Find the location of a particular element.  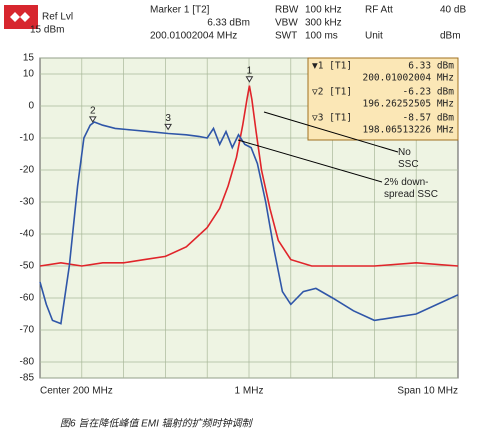

unit-value: dBm is located at coordinates (450, 36).